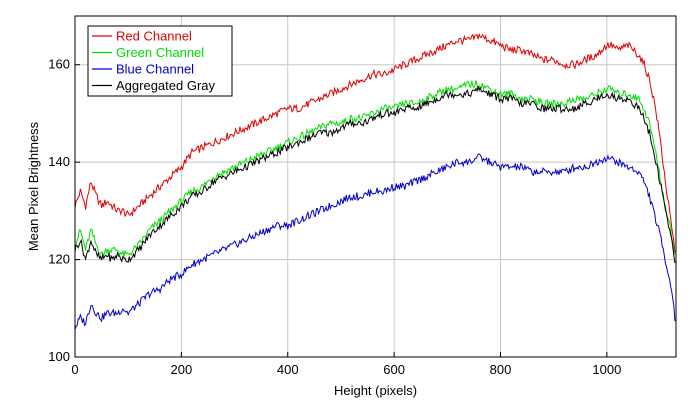 The height and width of the screenshot is (405, 696). What do you see at coordinates (160, 61) in the screenshot?
I see `legend-box` at bounding box center [160, 61].